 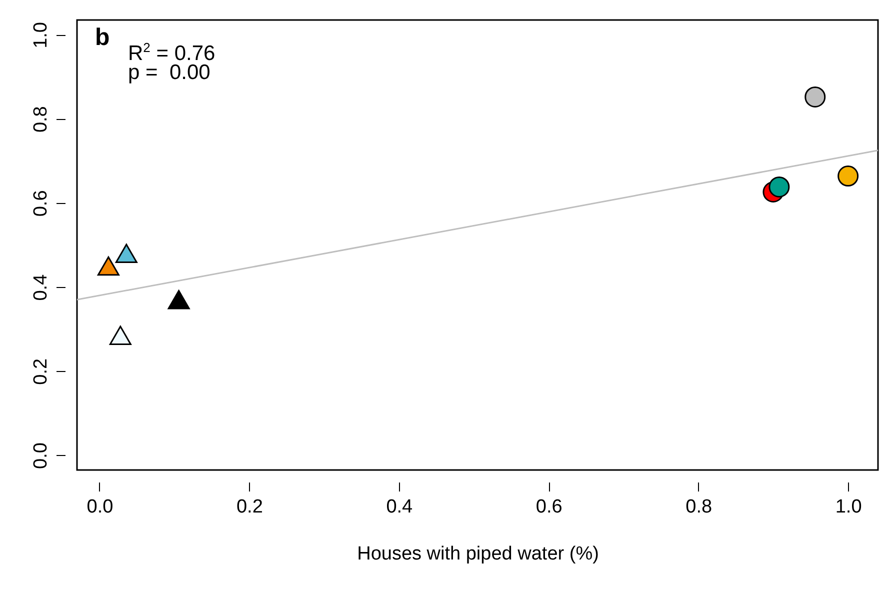 What do you see at coordinates (41, 203) in the screenshot?
I see `y-tick-label: 0.6` at bounding box center [41, 203].